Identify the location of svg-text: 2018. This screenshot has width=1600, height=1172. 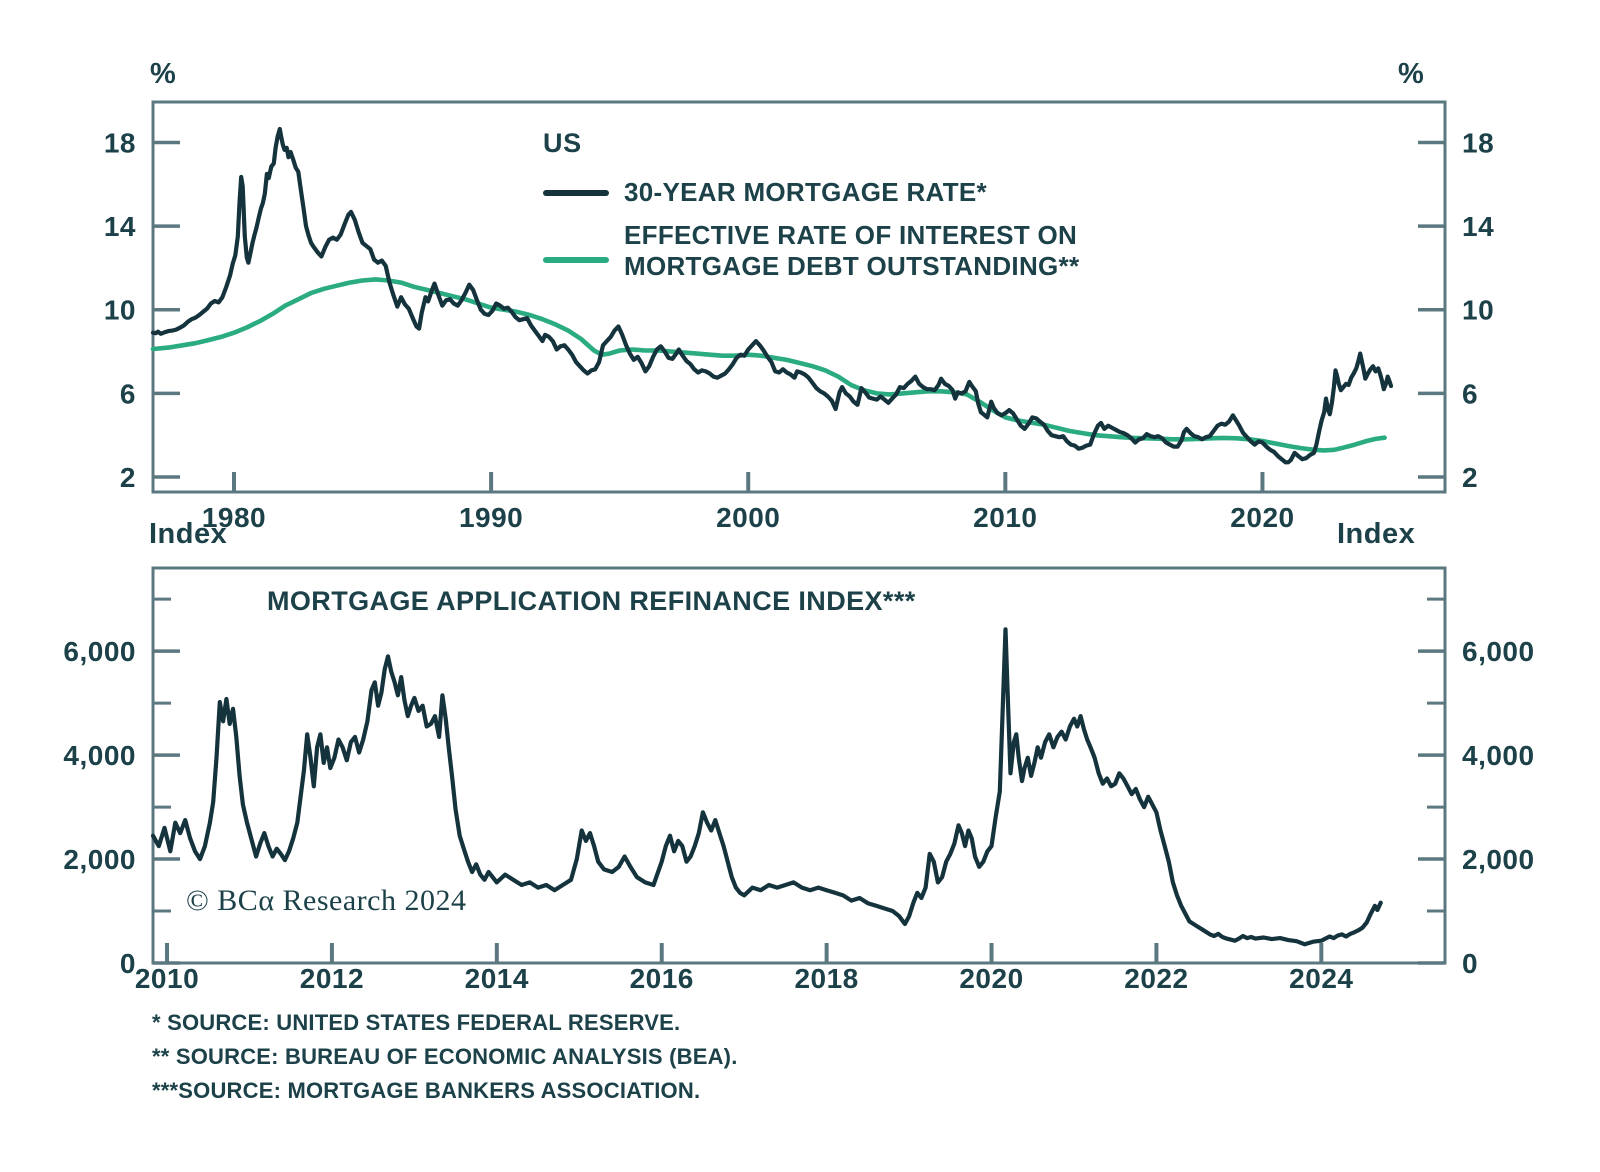
(826, 978).